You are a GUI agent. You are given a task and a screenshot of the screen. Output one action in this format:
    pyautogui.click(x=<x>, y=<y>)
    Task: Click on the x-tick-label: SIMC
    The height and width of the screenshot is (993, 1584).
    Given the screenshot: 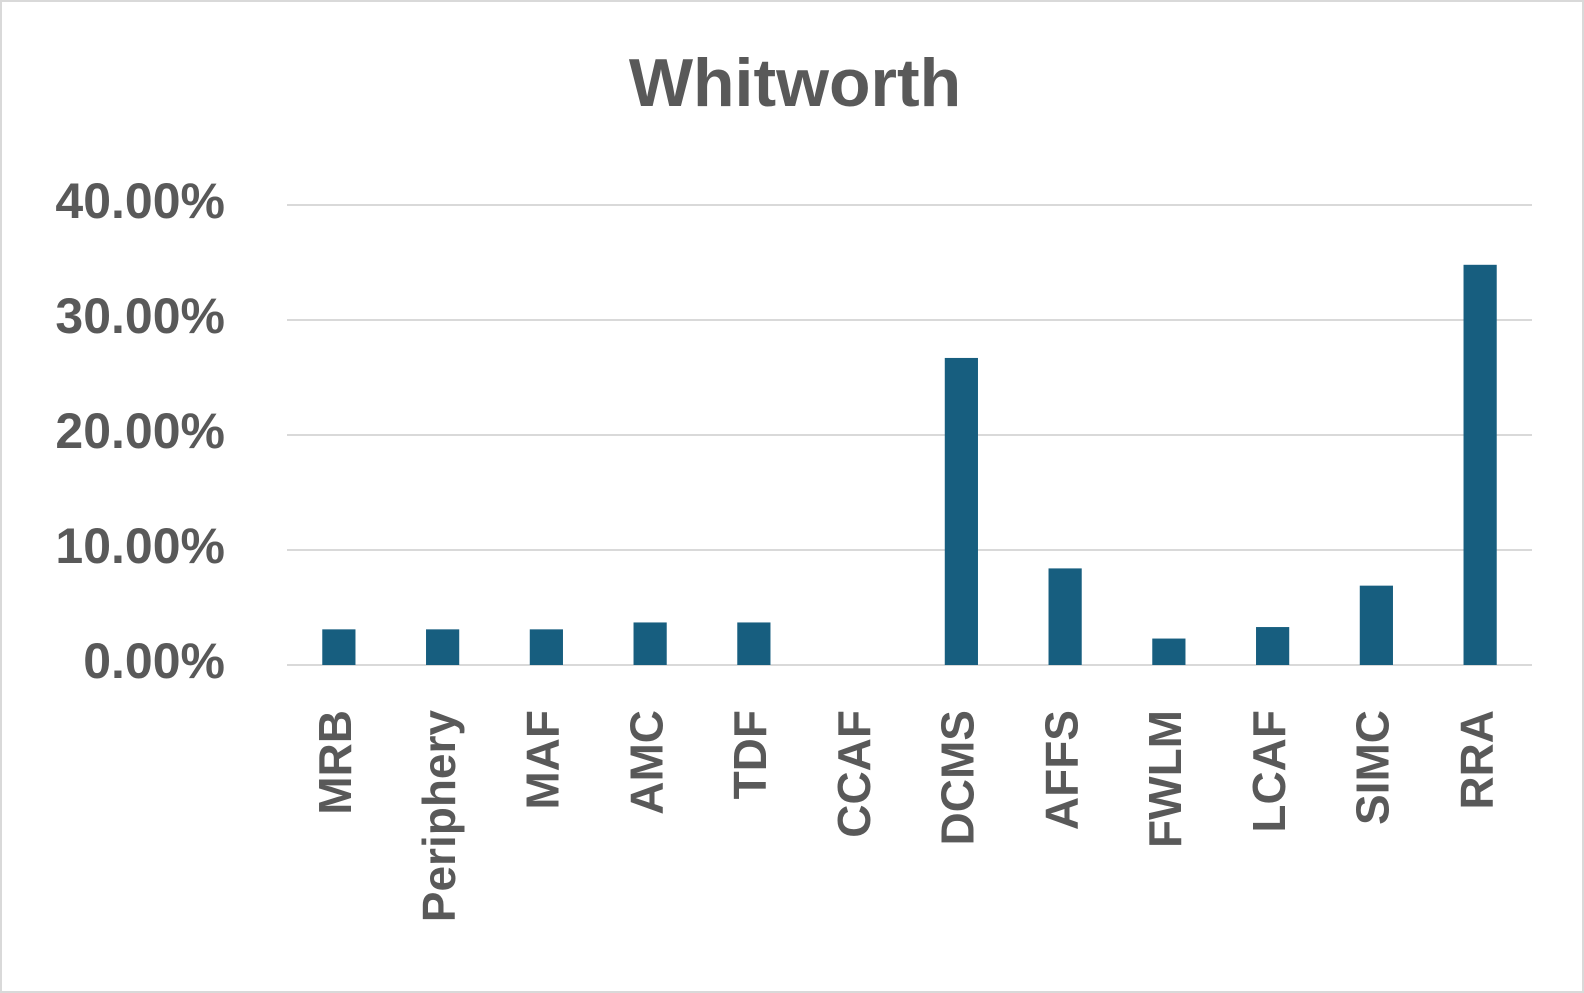 What is the action you would take?
    pyautogui.click(x=1373, y=767)
    